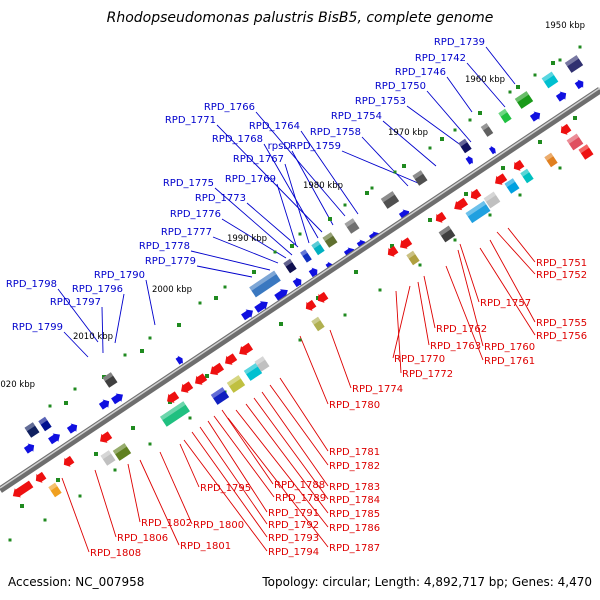  What do you see at coordinates (293, 552) in the screenshot?
I see `reverse-gene-label: RPD_1794` at bounding box center [293, 552].